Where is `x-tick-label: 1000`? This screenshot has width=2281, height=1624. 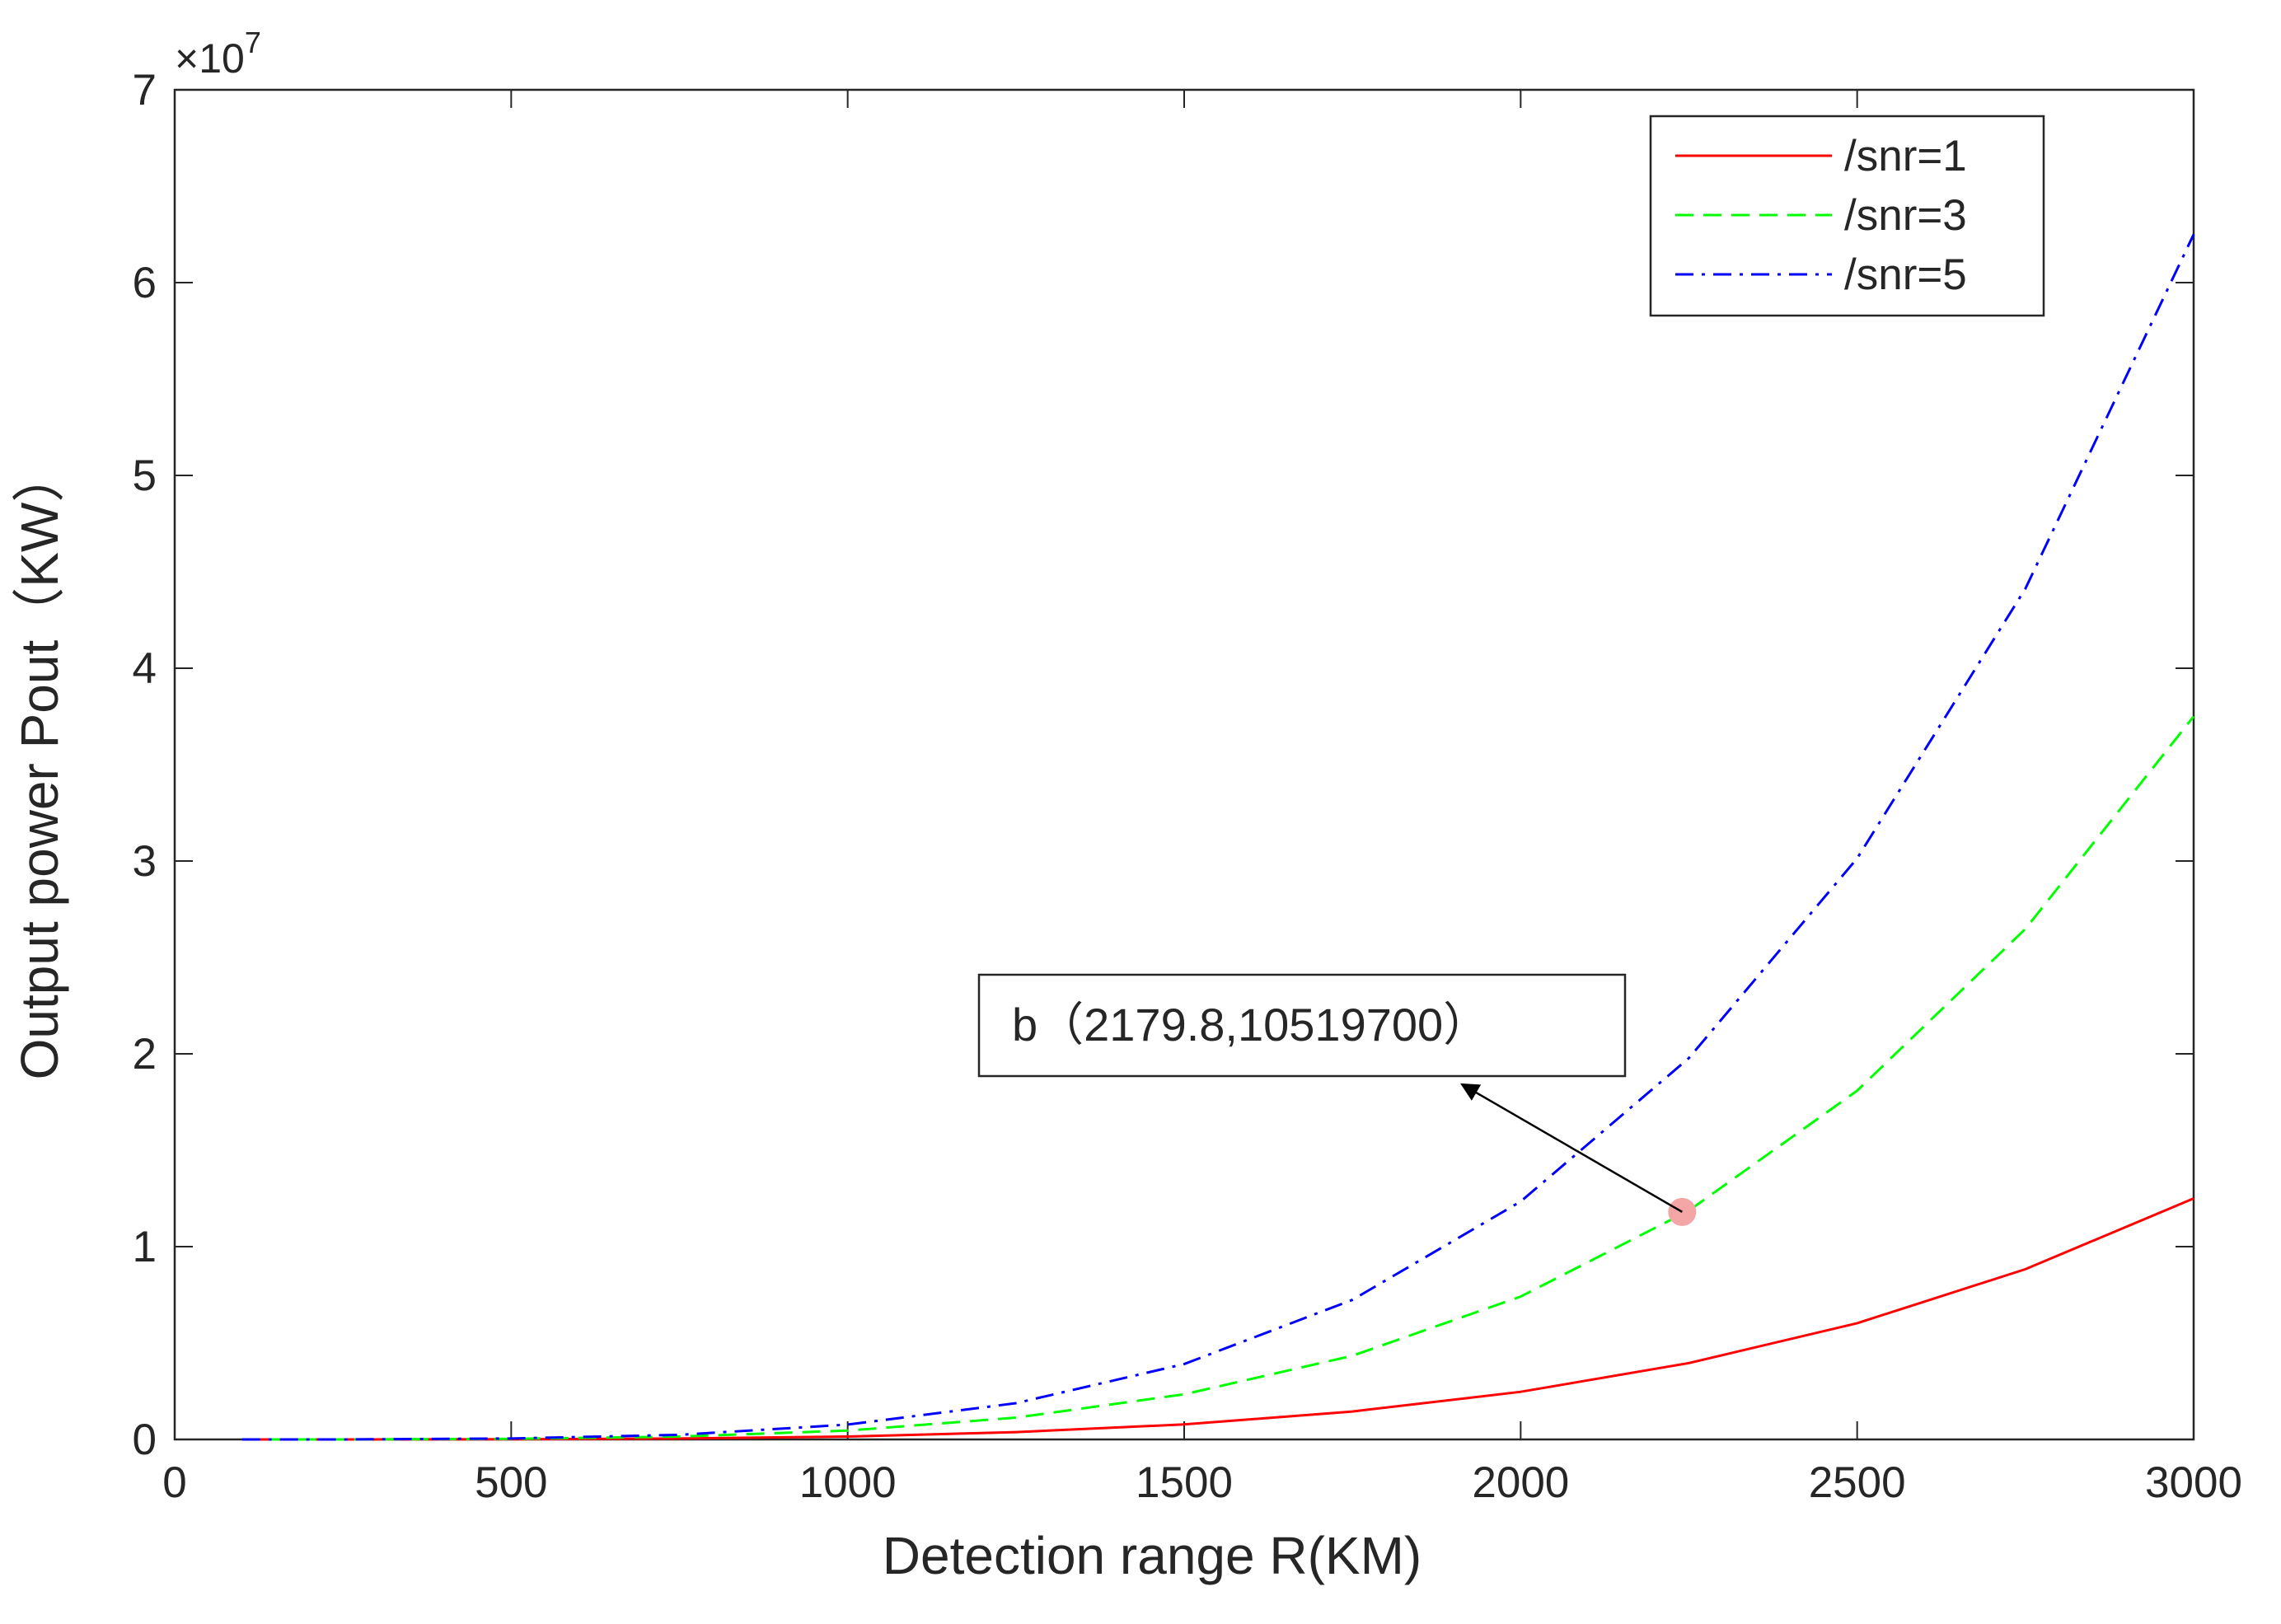 x-tick-label: 1000 is located at coordinates (848, 1482).